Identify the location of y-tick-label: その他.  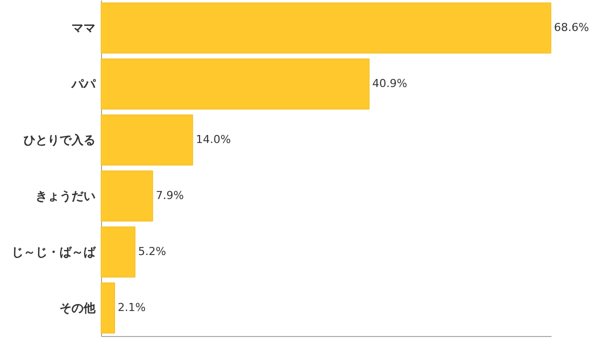
(78, 308).